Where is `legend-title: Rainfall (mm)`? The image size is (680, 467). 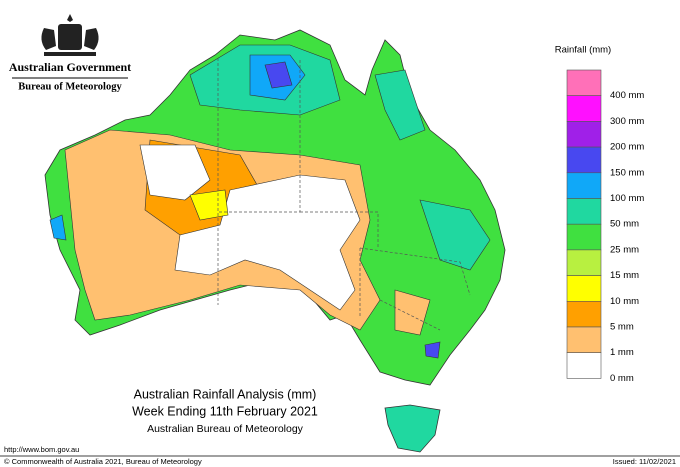 legend-title: Rainfall (mm) is located at coordinates (583, 50).